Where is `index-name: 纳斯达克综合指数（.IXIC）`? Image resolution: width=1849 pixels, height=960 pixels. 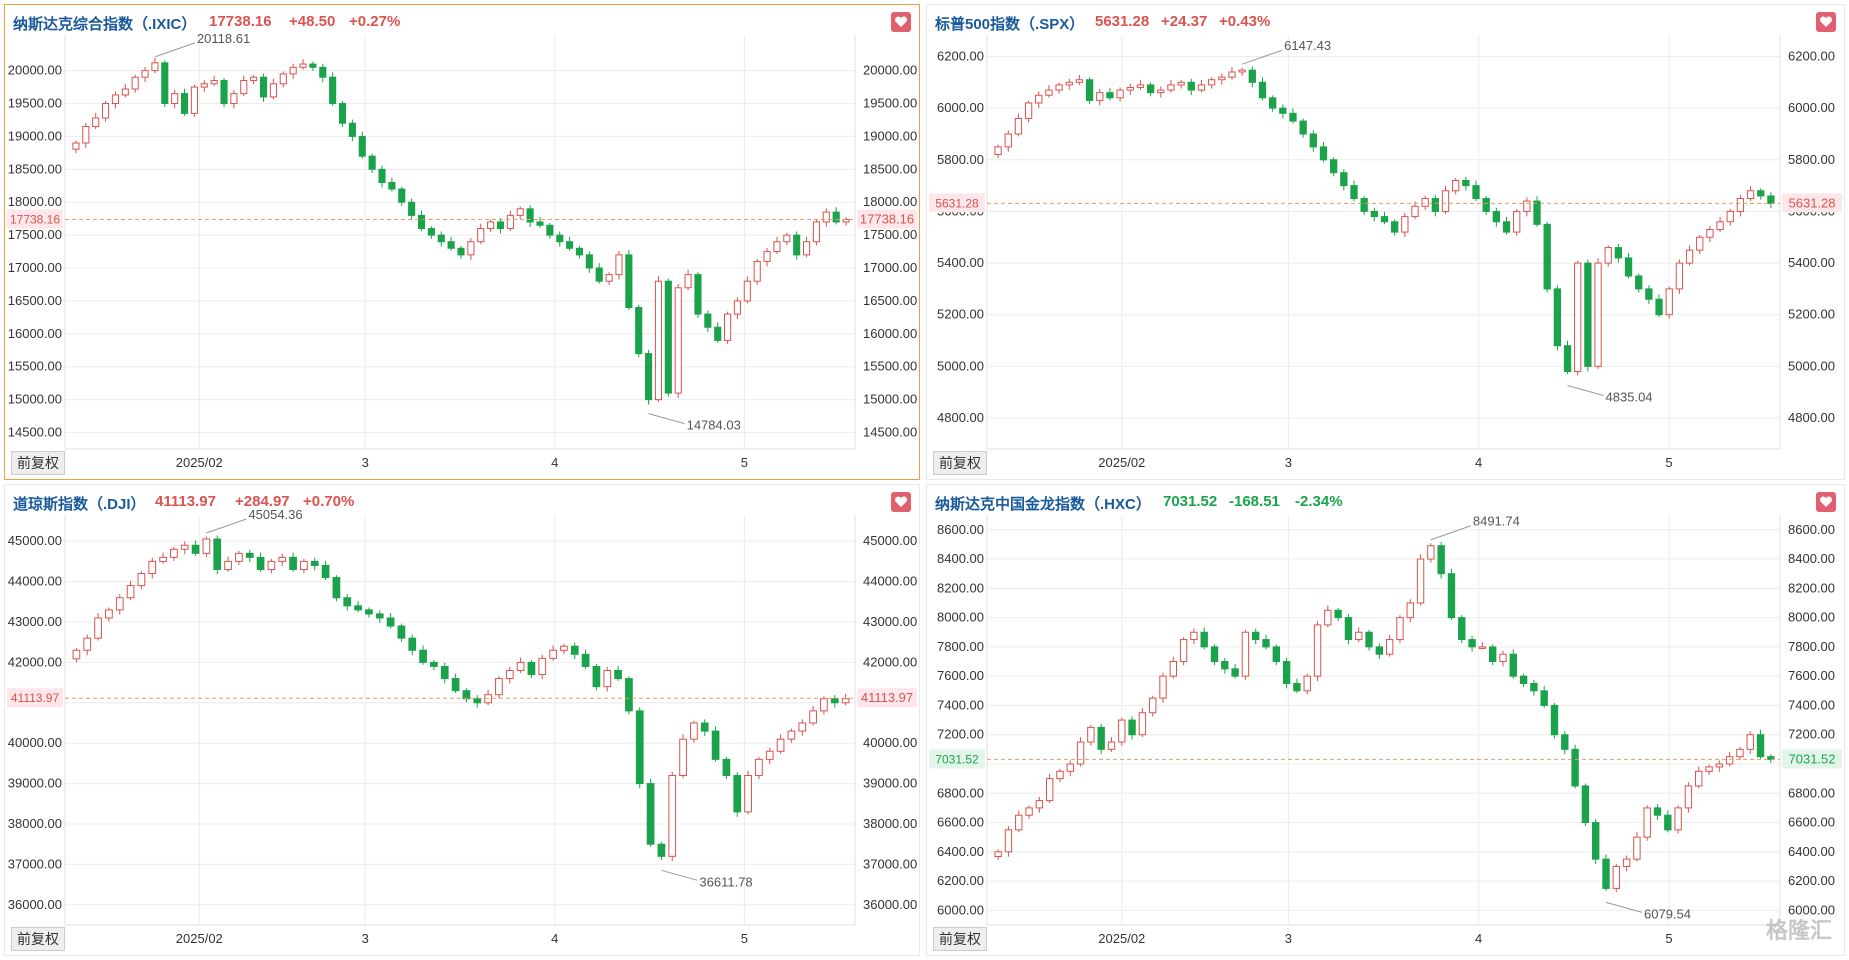 index-name: 纳斯达克综合指数（.IXIC） is located at coordinates (105, 24).